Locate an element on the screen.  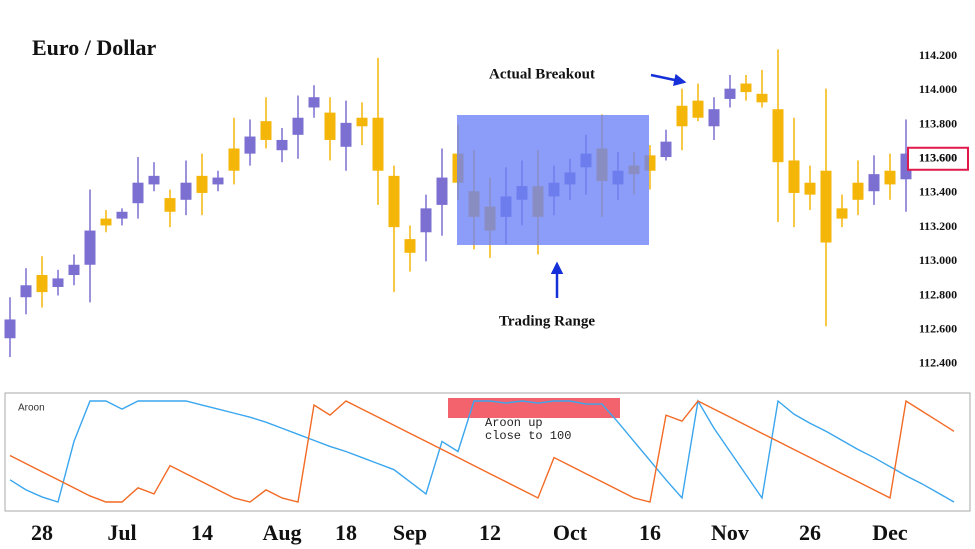
panel-label: Aroon is located at coordinates (31, 408).